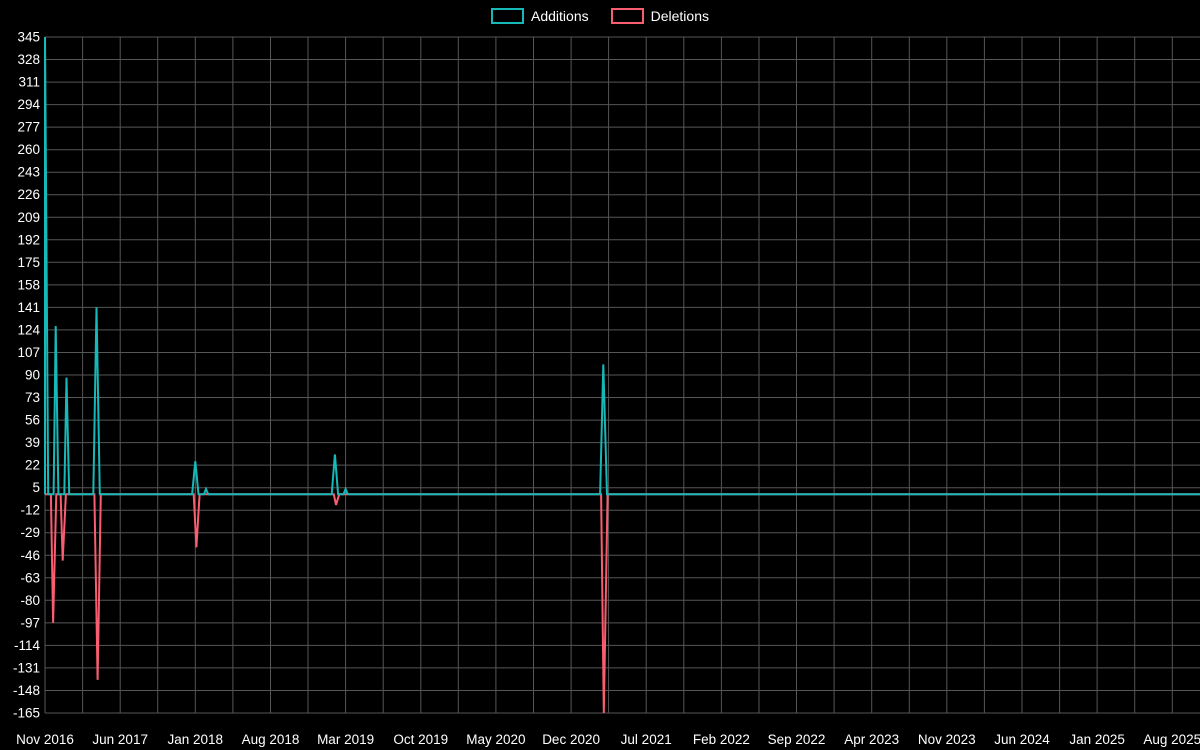 Image resolution: width=1200 pixels, height=750 pixels. I want to click on legend-item-additions: Additions, so click(540, 16).